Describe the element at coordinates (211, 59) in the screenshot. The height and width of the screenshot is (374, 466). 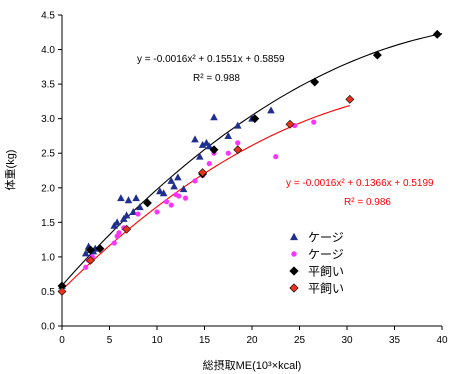
I see `trendline-1-equation: y = -0.0016x² + 0.1551x + 0.5859` at that location.